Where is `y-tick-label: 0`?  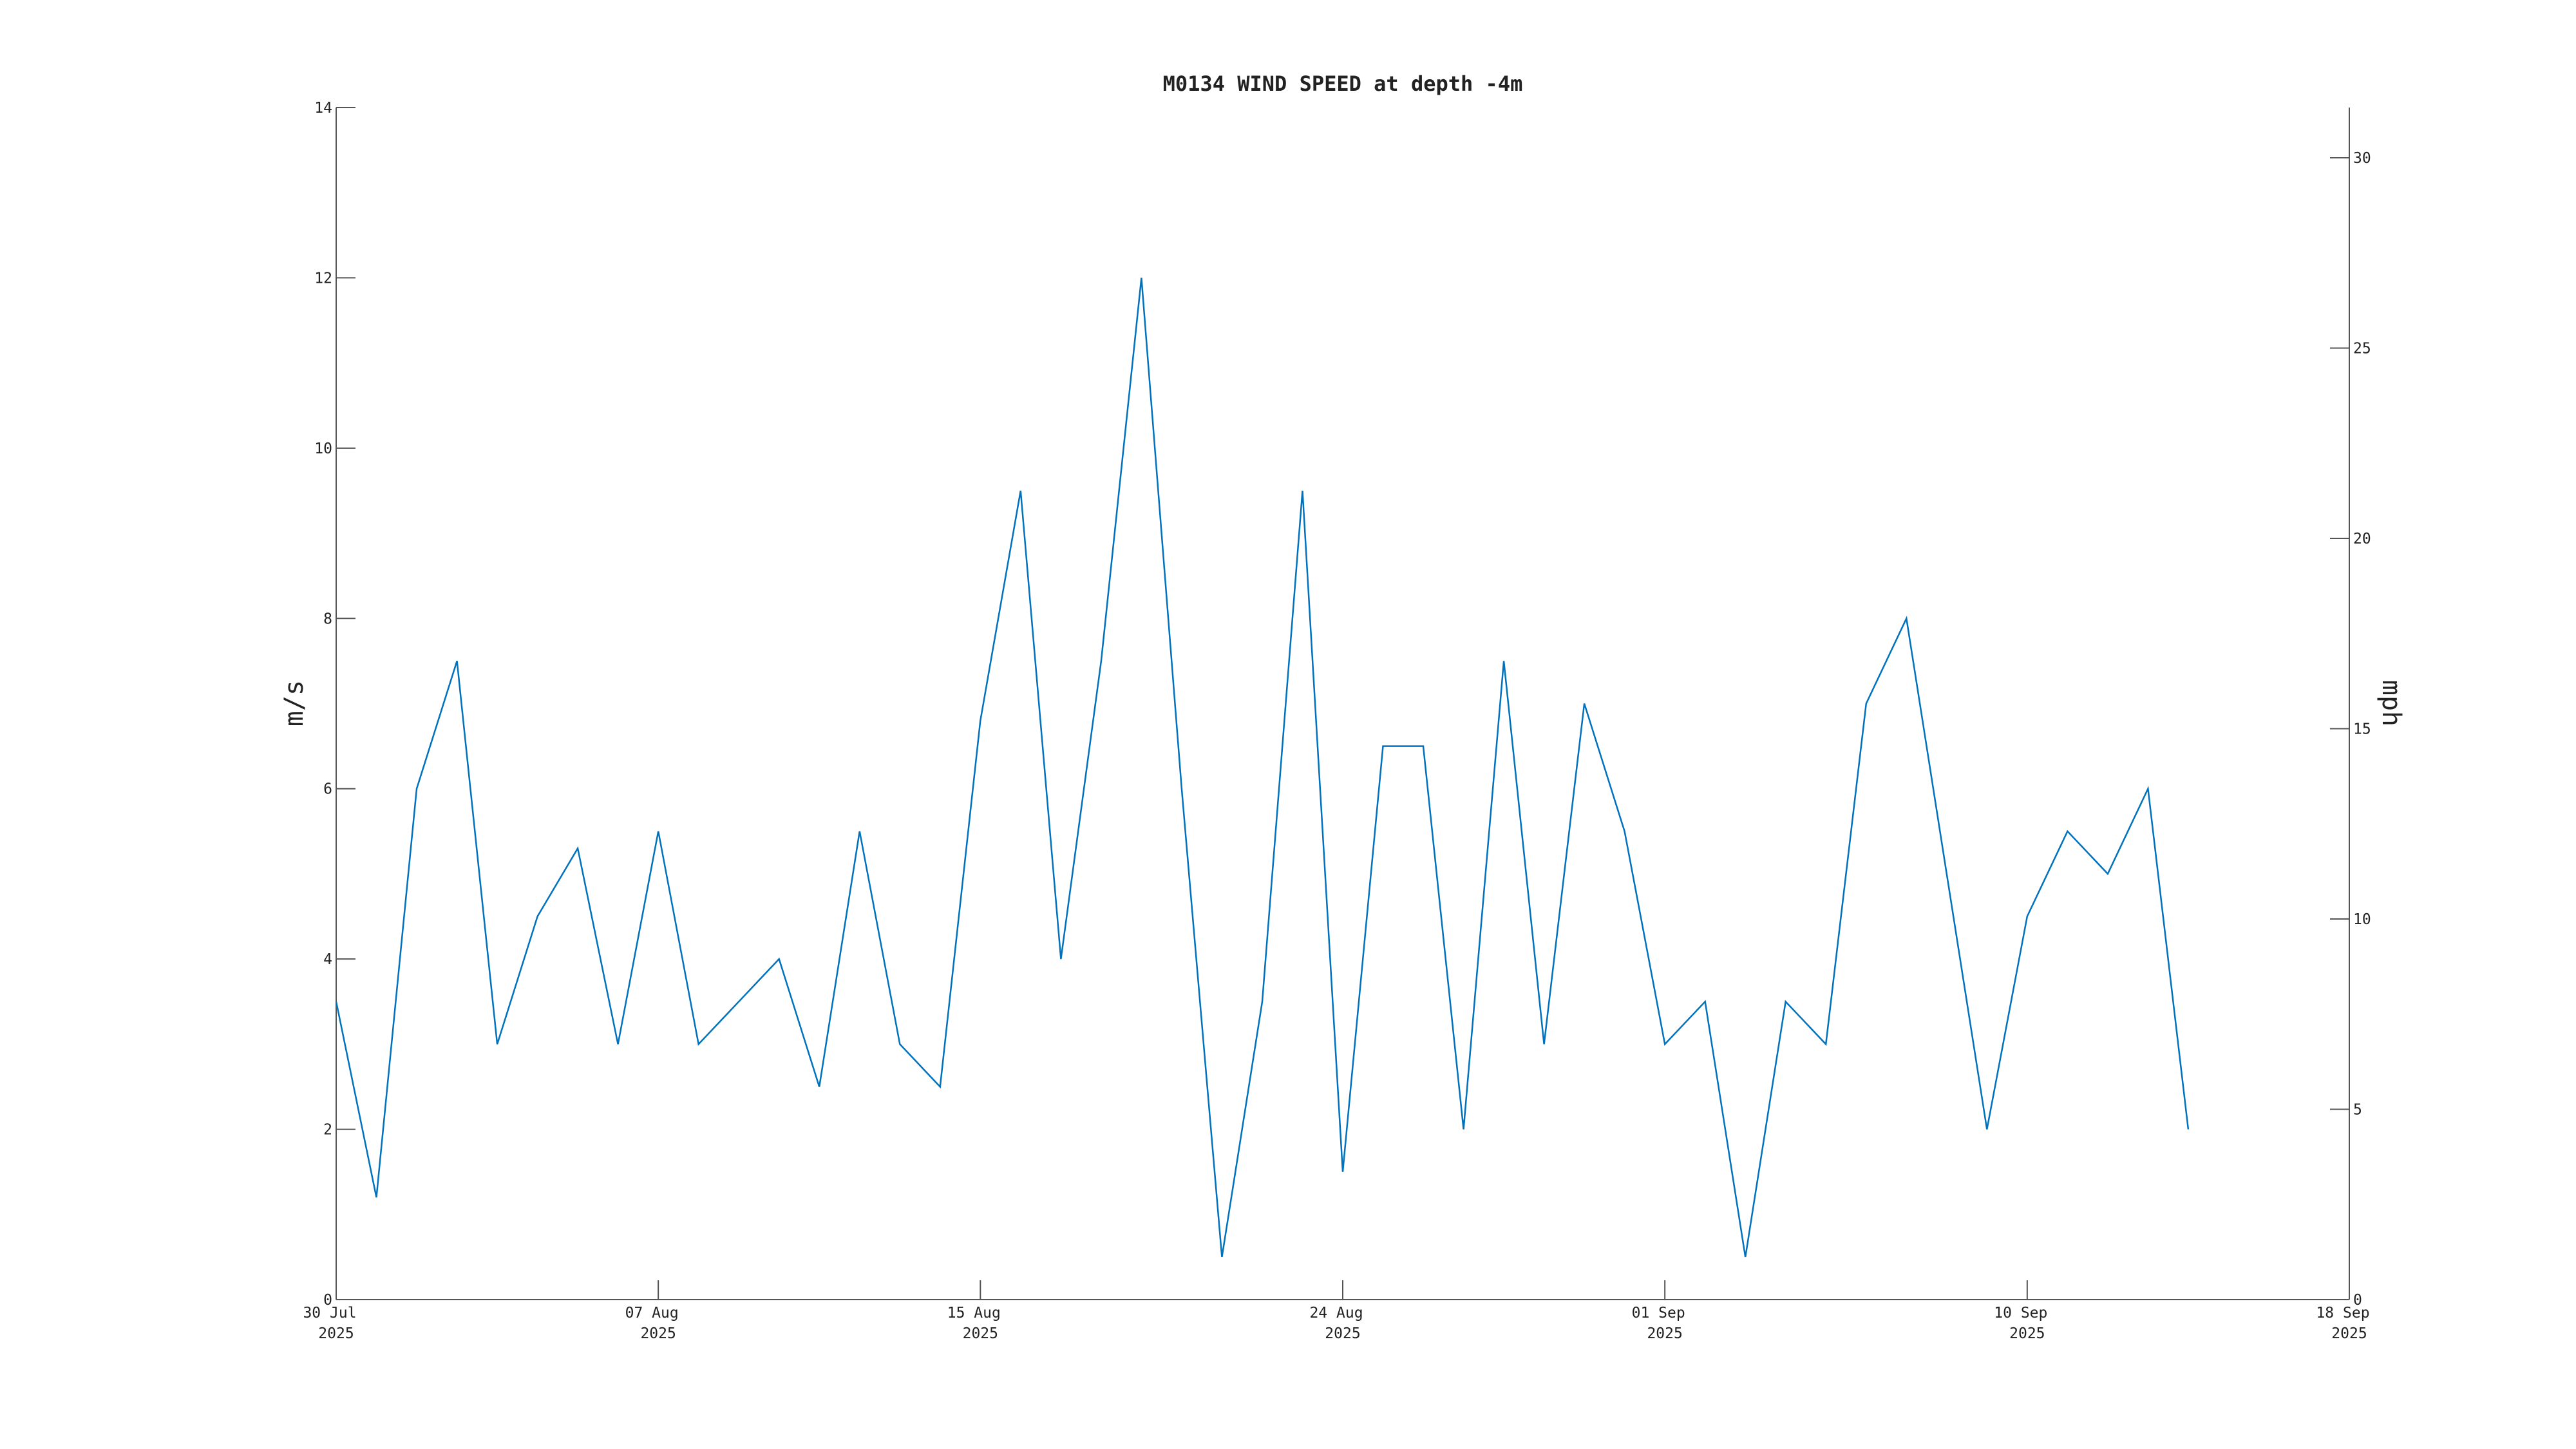 y-tick-label: 0 is located at coordinates (327, 1300).